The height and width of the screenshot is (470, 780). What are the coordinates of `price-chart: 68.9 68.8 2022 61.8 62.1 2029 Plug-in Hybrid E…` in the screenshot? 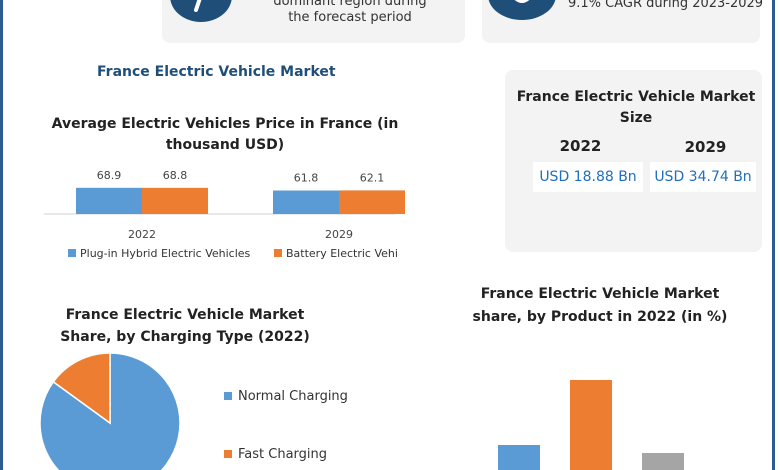 It's located at (224, 214).